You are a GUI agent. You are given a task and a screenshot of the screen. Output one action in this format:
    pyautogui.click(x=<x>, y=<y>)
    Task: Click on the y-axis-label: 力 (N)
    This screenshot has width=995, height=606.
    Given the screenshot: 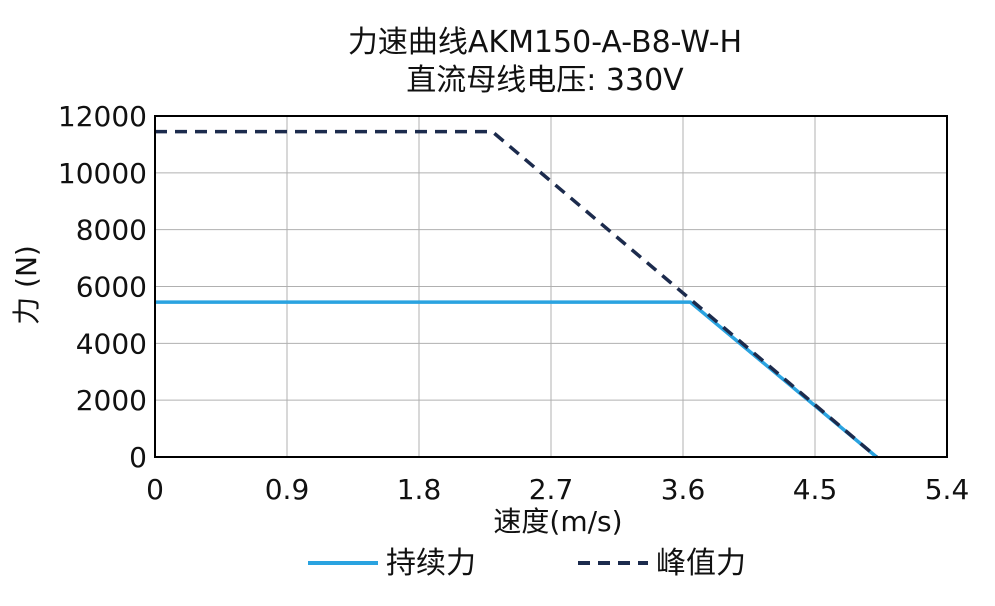 What is the action you would take?
    pyautogui.click(x=26, y=285)
    